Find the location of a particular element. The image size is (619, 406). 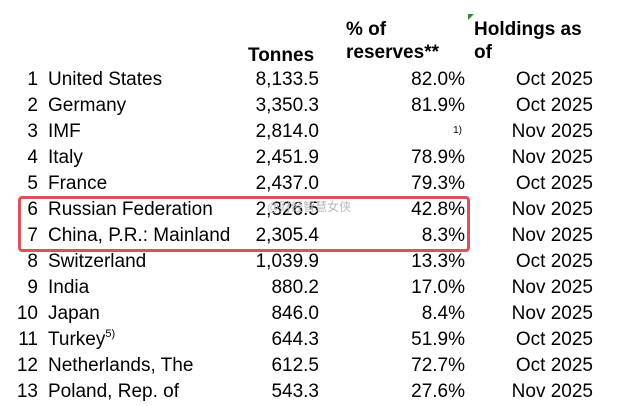

header-tonnes: Tonnes is located at coordinates (281, 55).